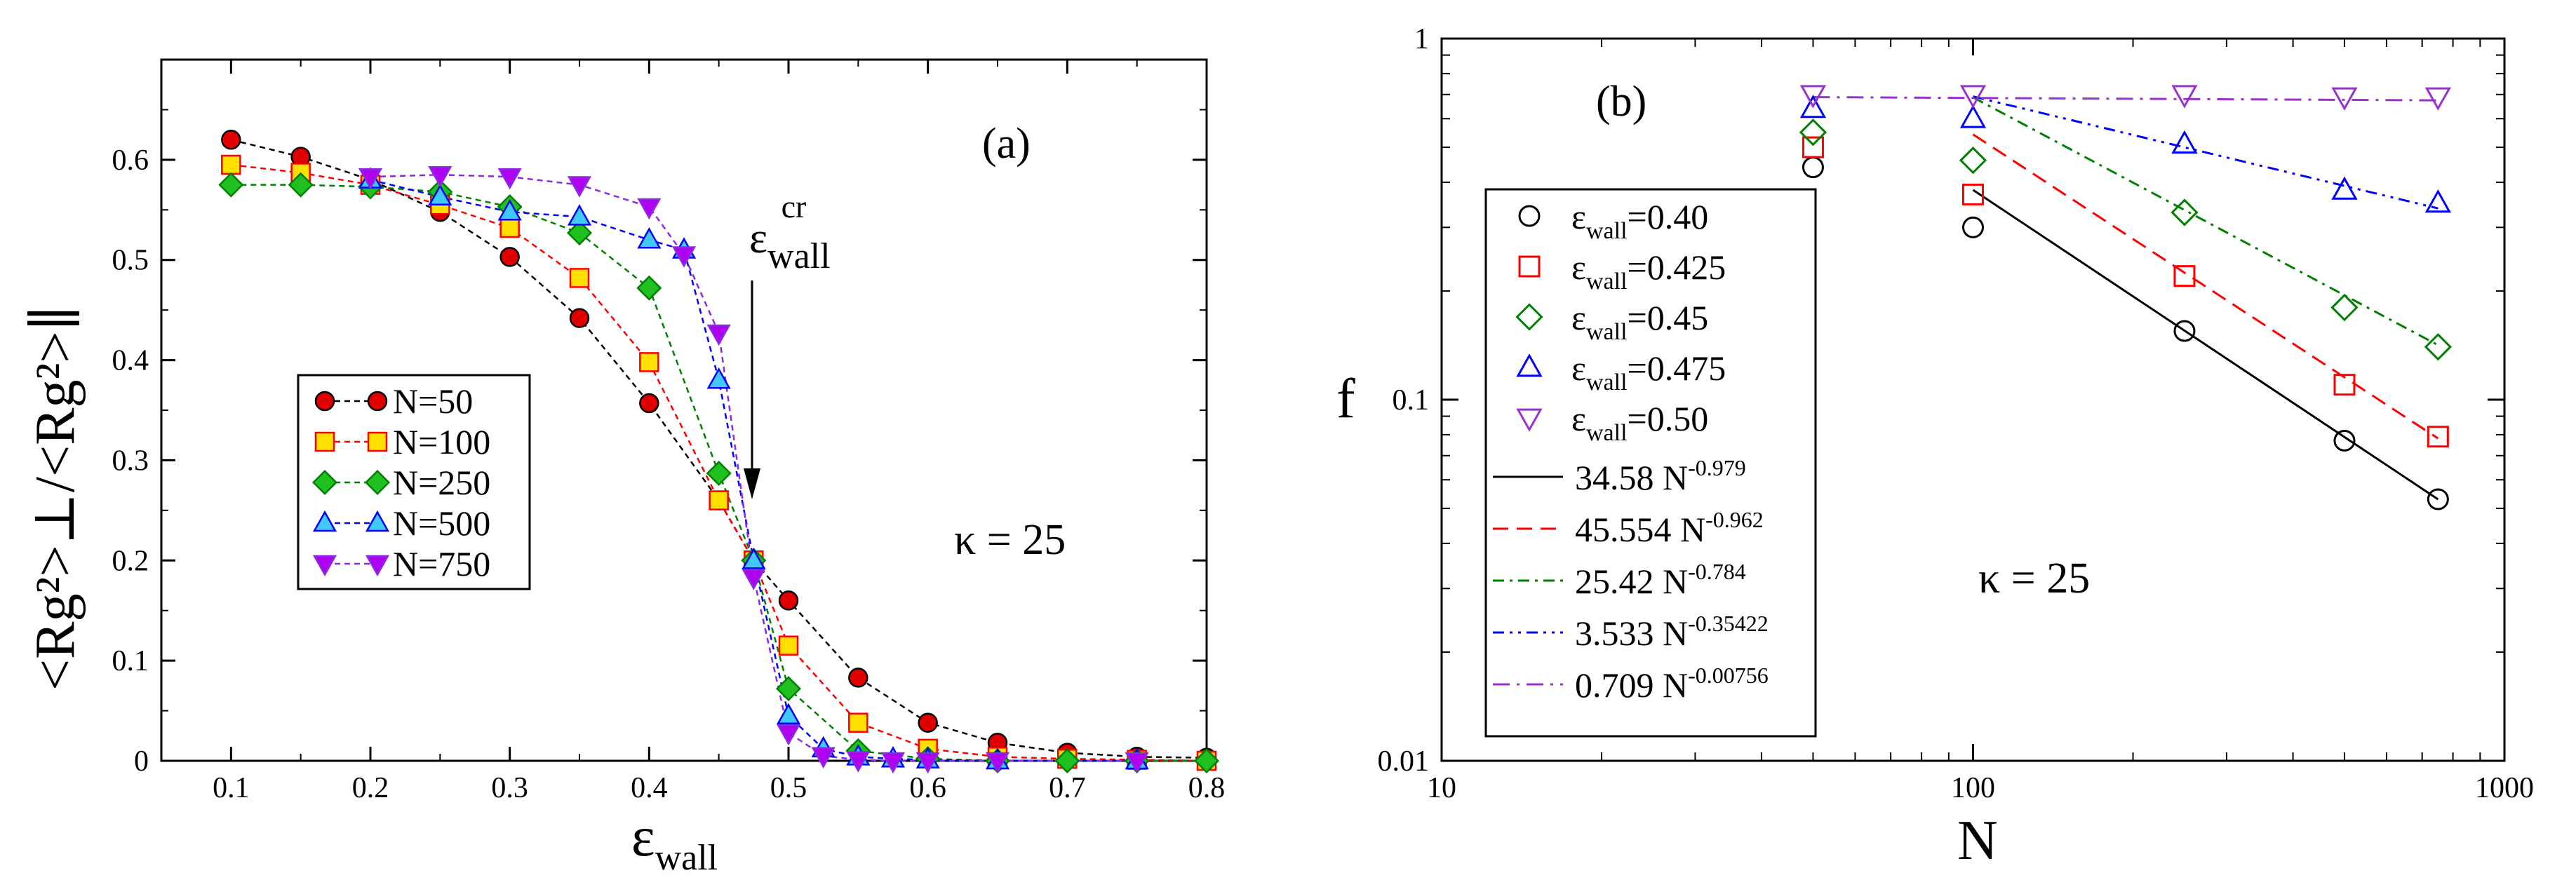 The image size is (2576, 880). I want to click on panel-a-xlabel: εwall, so click(674, 842).